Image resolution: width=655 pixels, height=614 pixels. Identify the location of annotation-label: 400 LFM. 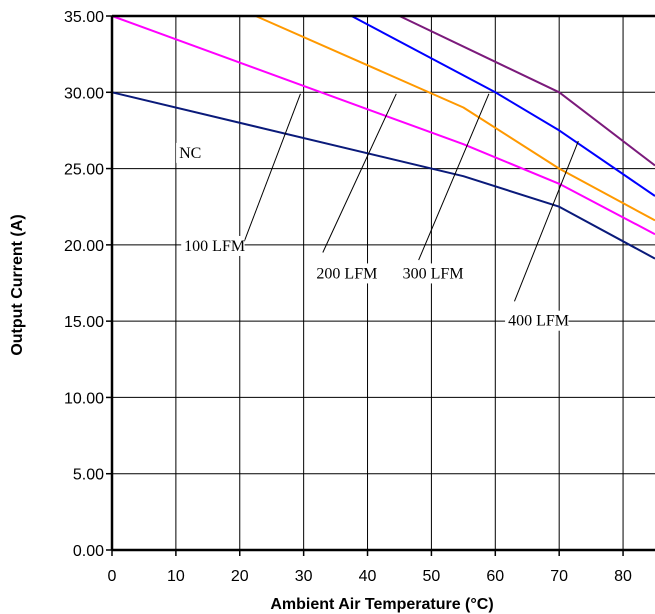
(538, 321).